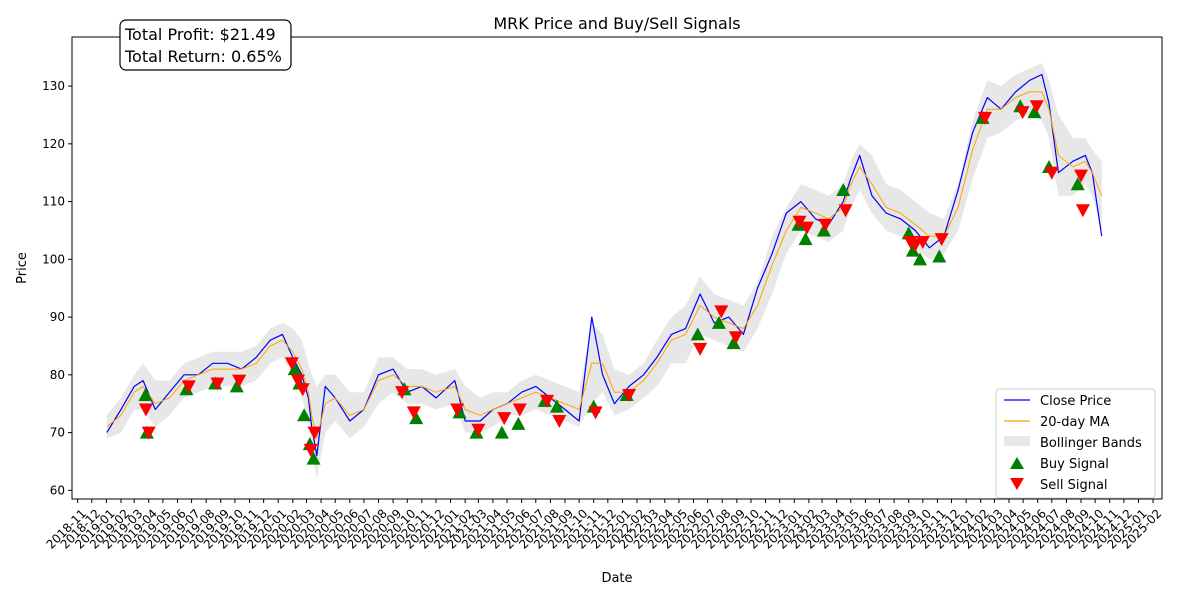 The height and width of the screenshot is (604, 1200). Describe the element at coordinates (57, 288) in the screenshot. I see `y-axis: 60 70 80 90 100 110 120 130` at that location.